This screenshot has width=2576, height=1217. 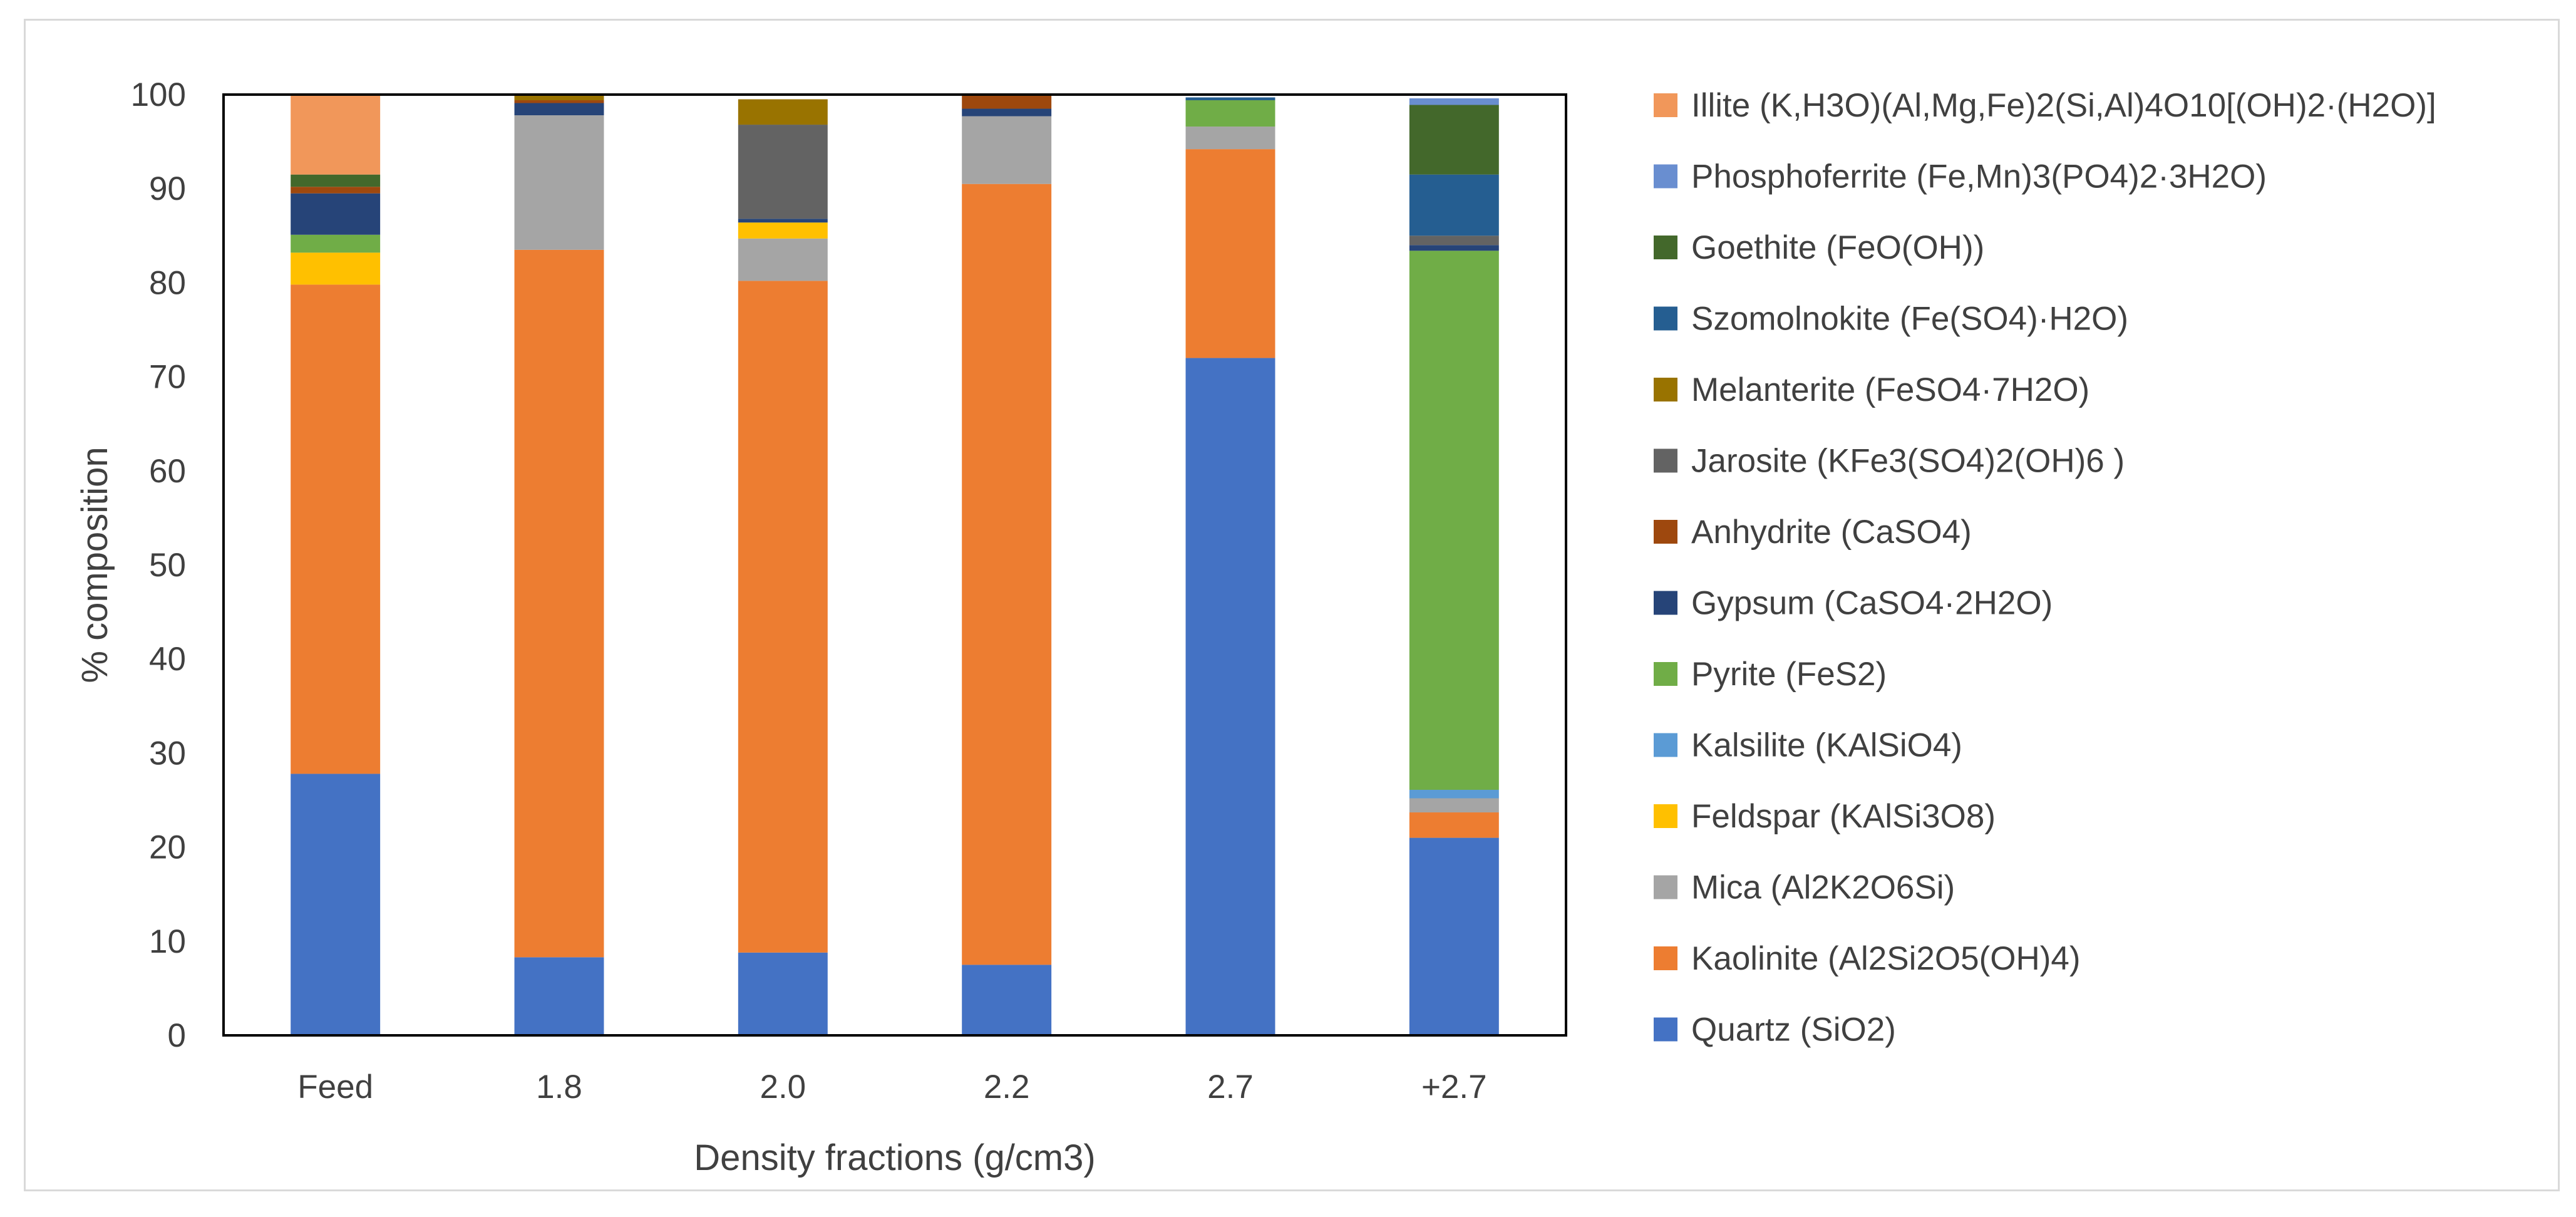 I want to click on x-axis-ticks: Feed 1.8 2.0 2.2 2.7 +2.7, so click(x=891, y=1087).